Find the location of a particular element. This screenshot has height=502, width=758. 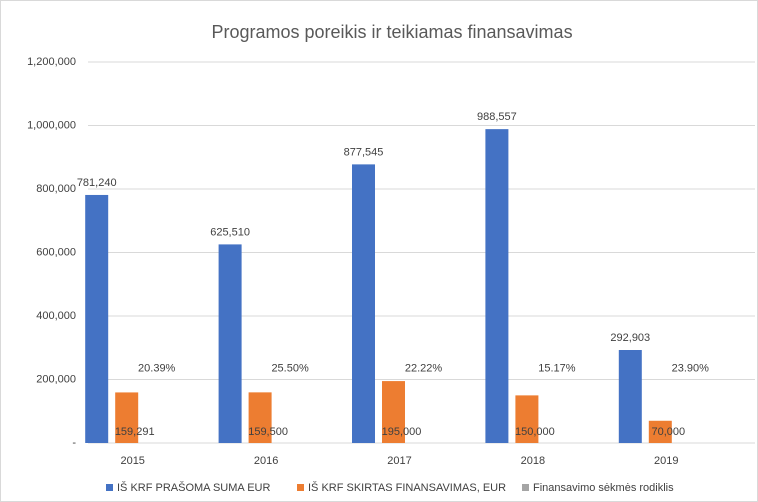

y-tick-label: - is located at coordinates (74, 443).